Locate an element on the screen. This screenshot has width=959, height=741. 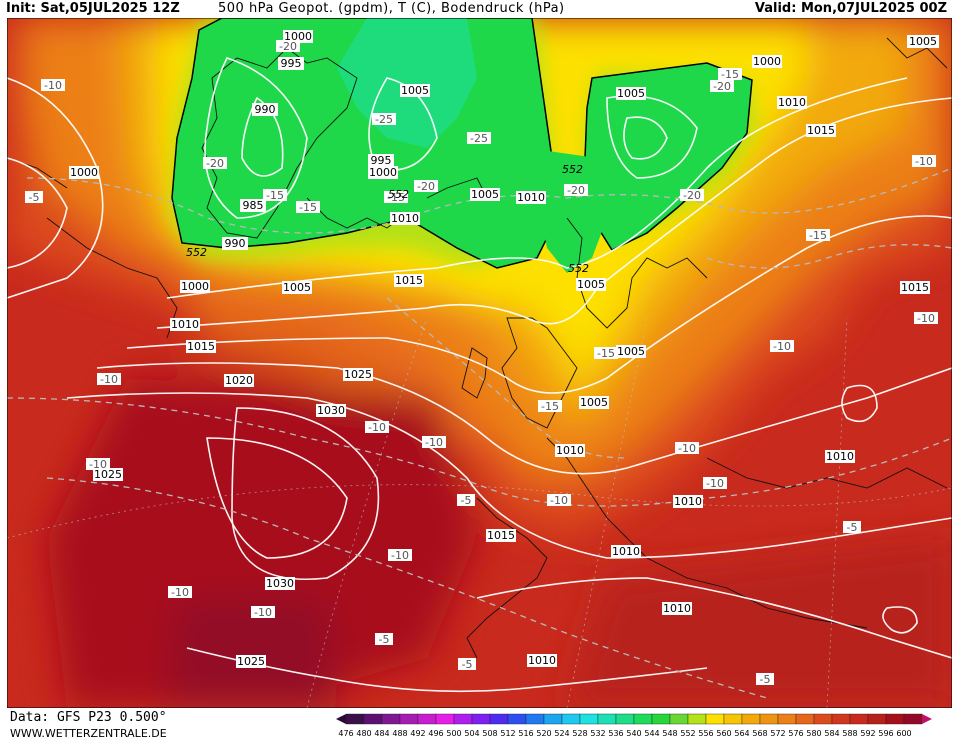
legend-tick-label: 508 is located at coordinates (489, 733).